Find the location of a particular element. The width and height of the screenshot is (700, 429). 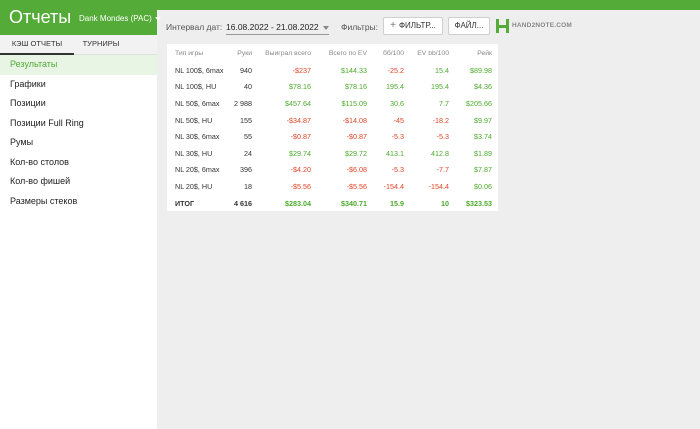

tab-cash-reports: КЭШ ОТЧЕТЫ is located at coordinates (37, 45).